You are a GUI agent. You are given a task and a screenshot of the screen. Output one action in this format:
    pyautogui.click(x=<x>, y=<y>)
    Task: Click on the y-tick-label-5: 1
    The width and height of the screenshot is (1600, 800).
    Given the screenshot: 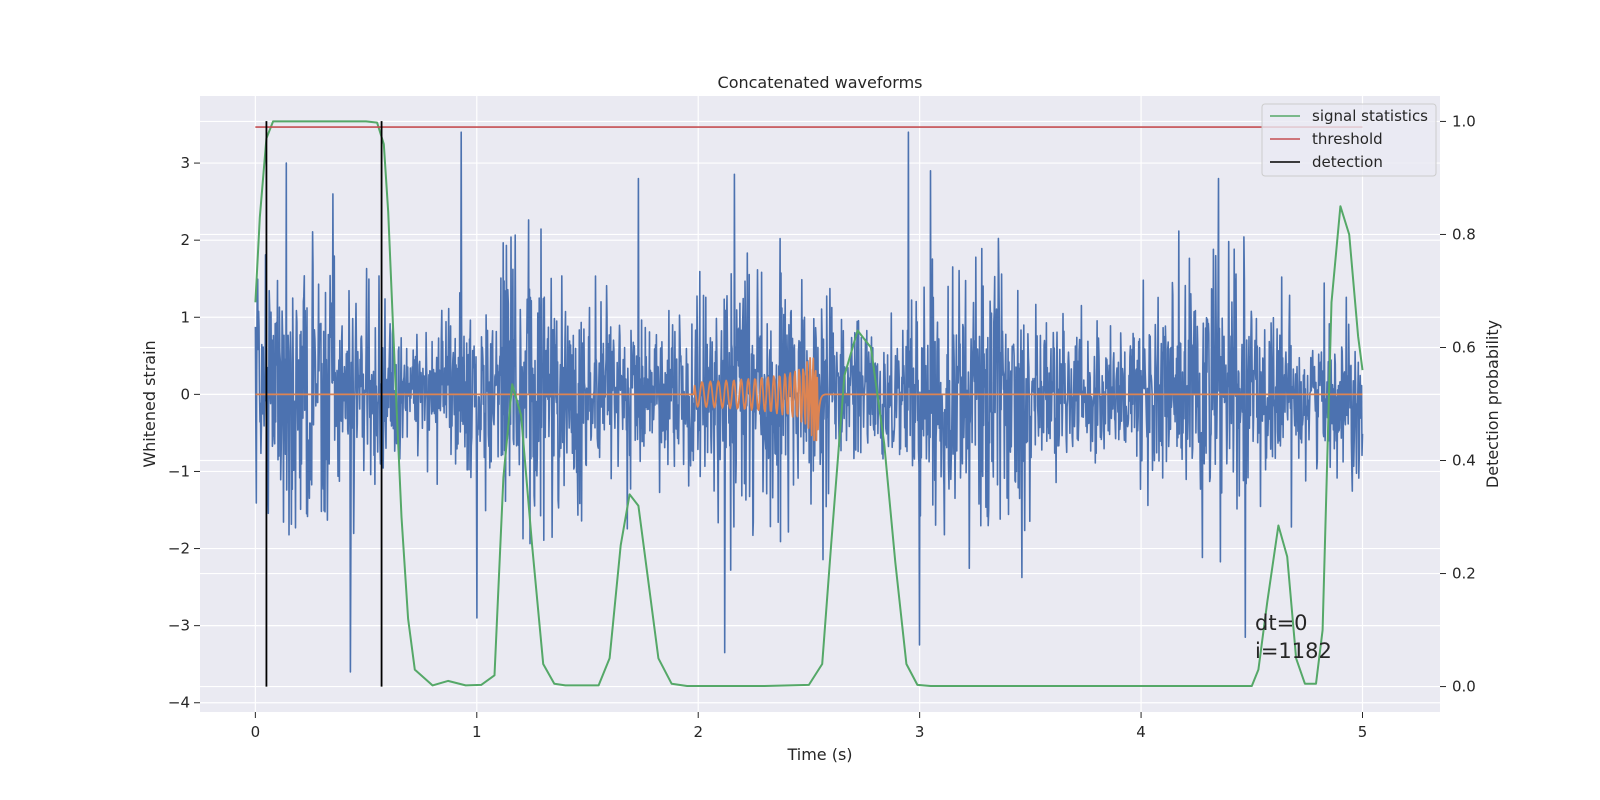 What is the action you would take?
    pyautogui.click(x=185, y=317)
    